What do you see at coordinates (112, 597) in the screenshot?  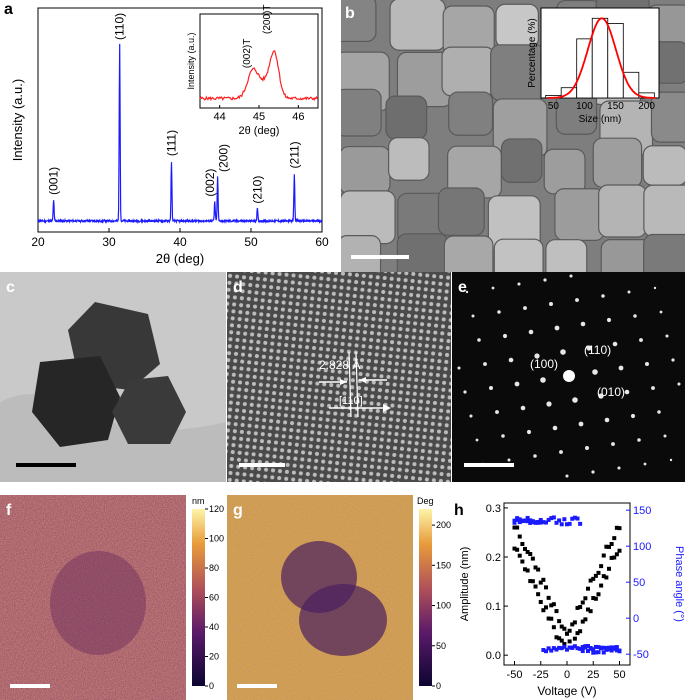 I see `pfm-topography-panel: f nm 0 20 40 60 80 100 120` at bounding box center [112, 597].